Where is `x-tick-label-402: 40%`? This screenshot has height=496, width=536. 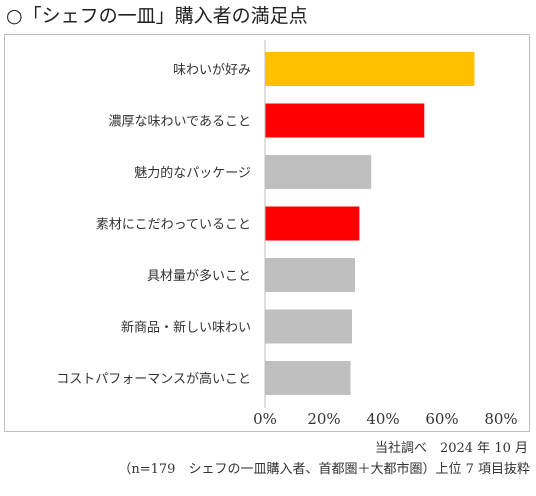
x-tick-label-402: 40% is located at coordinates (382, 419).